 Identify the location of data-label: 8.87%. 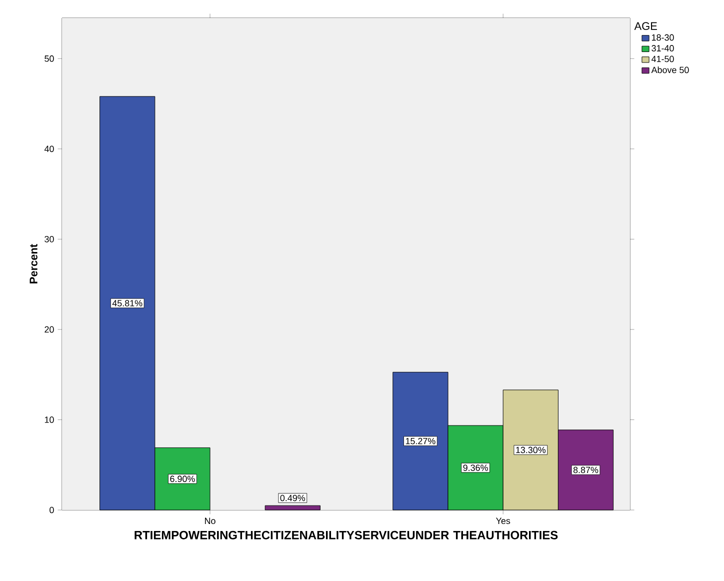
(585, 470).